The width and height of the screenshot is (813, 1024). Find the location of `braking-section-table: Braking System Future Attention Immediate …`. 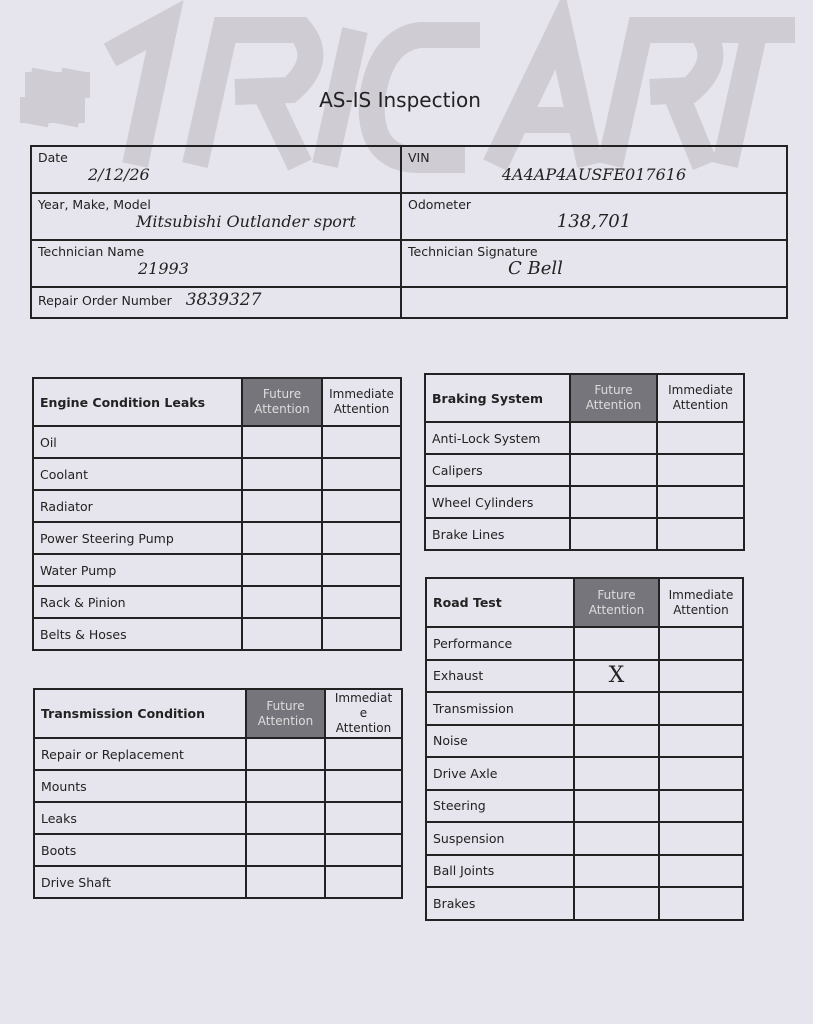

braking-section-table: Braking System Future Attention Immediate … is located at coordinates (584, 462).